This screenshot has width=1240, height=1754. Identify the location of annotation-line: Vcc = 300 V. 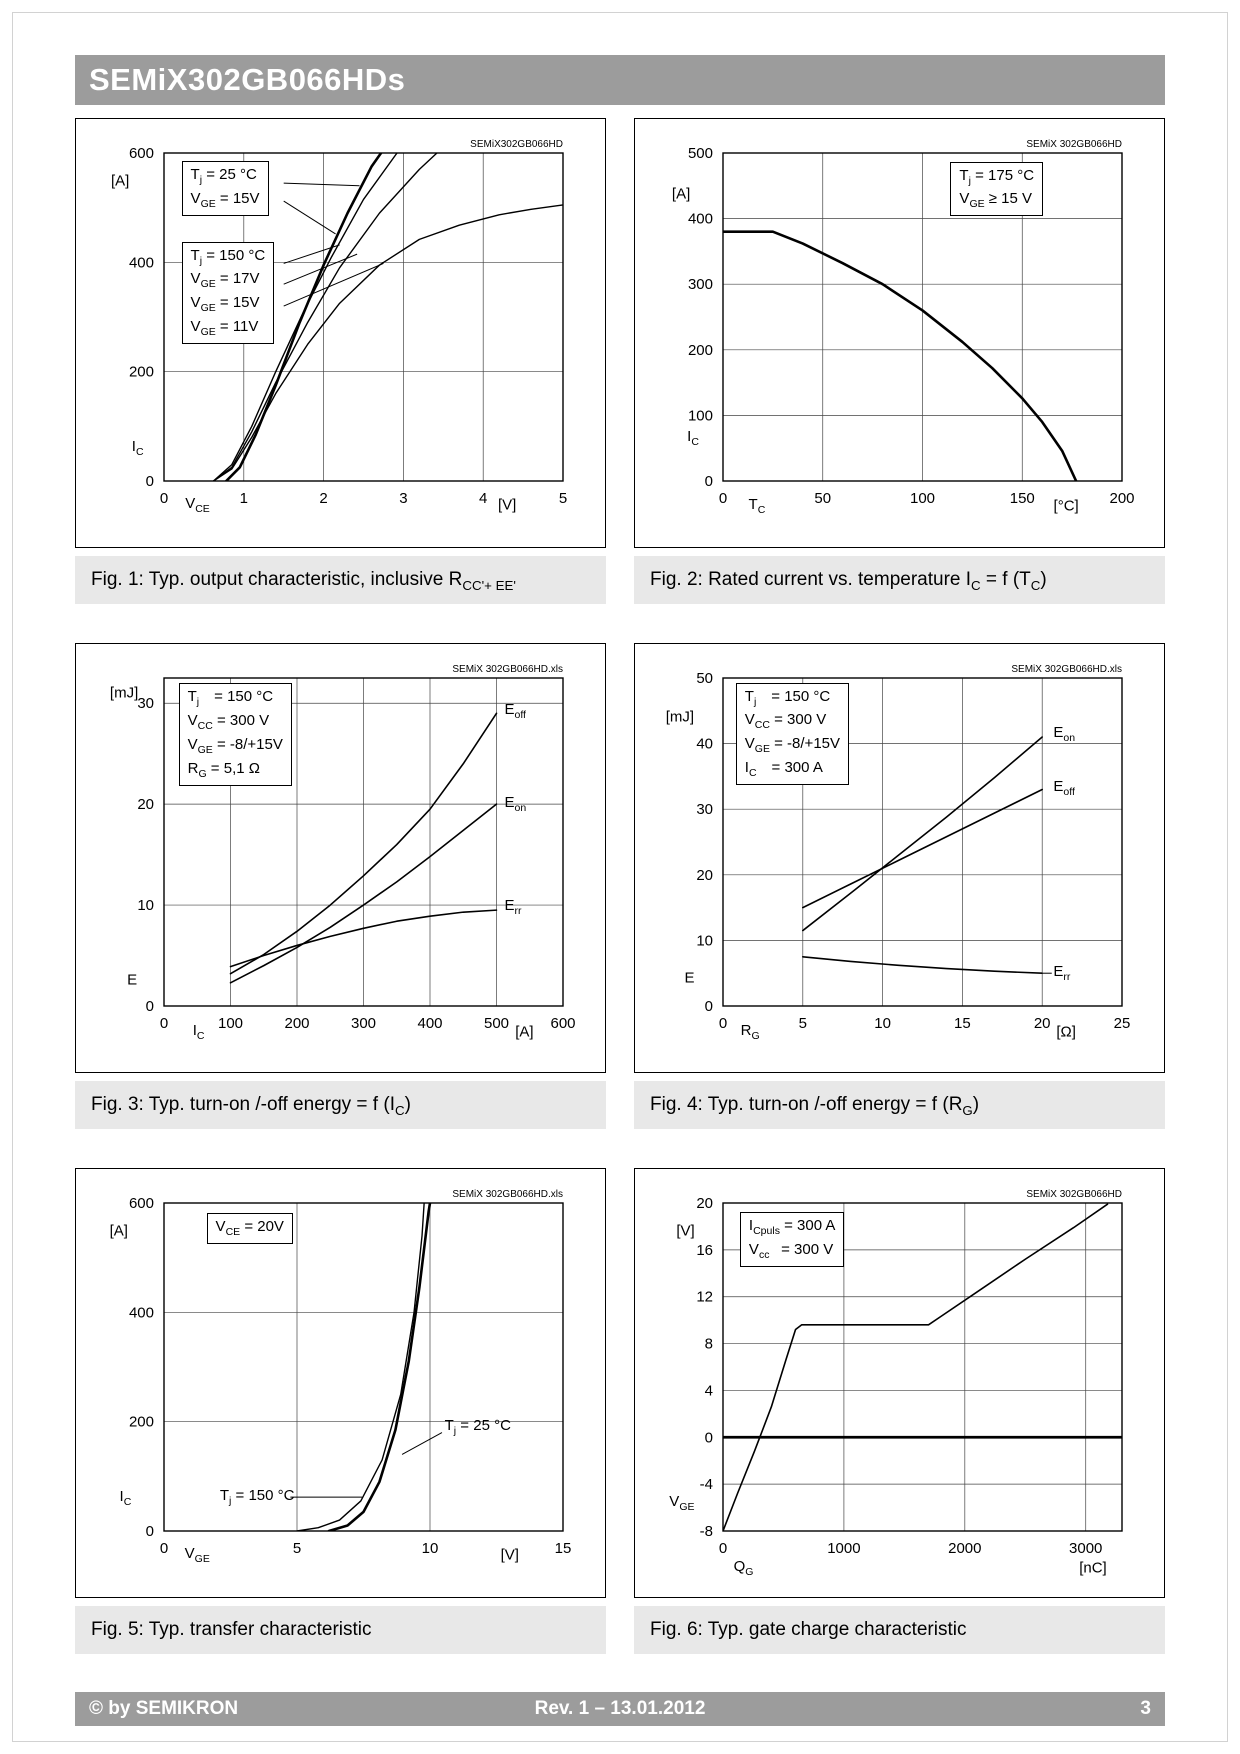
(791, 1251).